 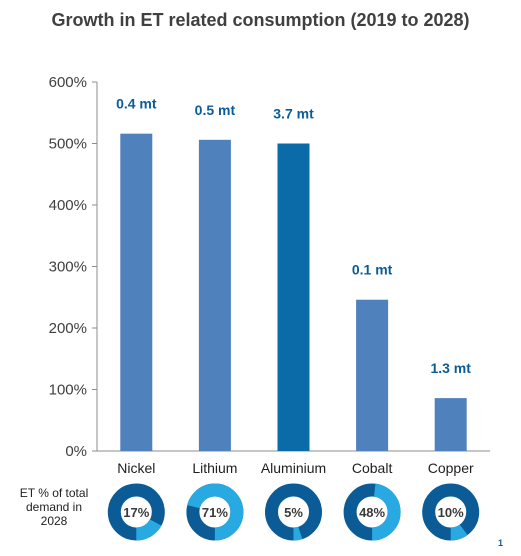 I want to click on donut-label: 71%, so click(x=215, y=512).